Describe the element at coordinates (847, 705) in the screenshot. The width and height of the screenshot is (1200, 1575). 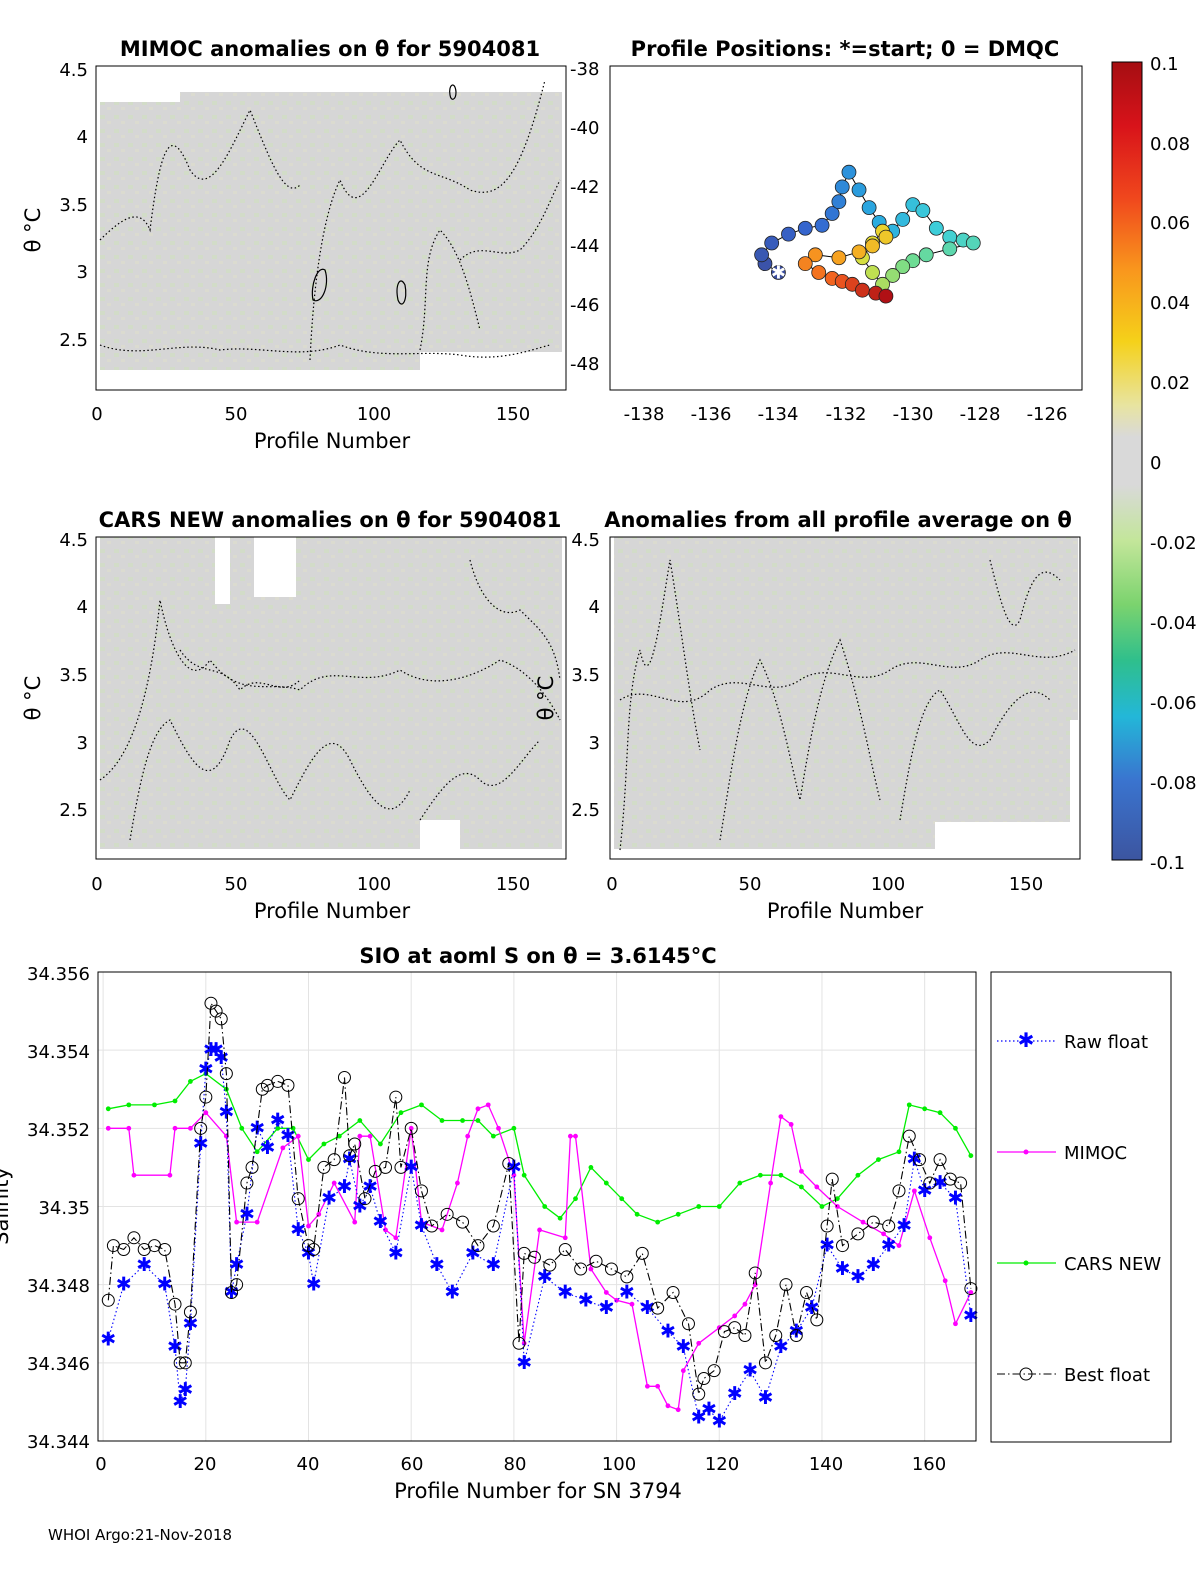
I see `allavg-contours` at that location.